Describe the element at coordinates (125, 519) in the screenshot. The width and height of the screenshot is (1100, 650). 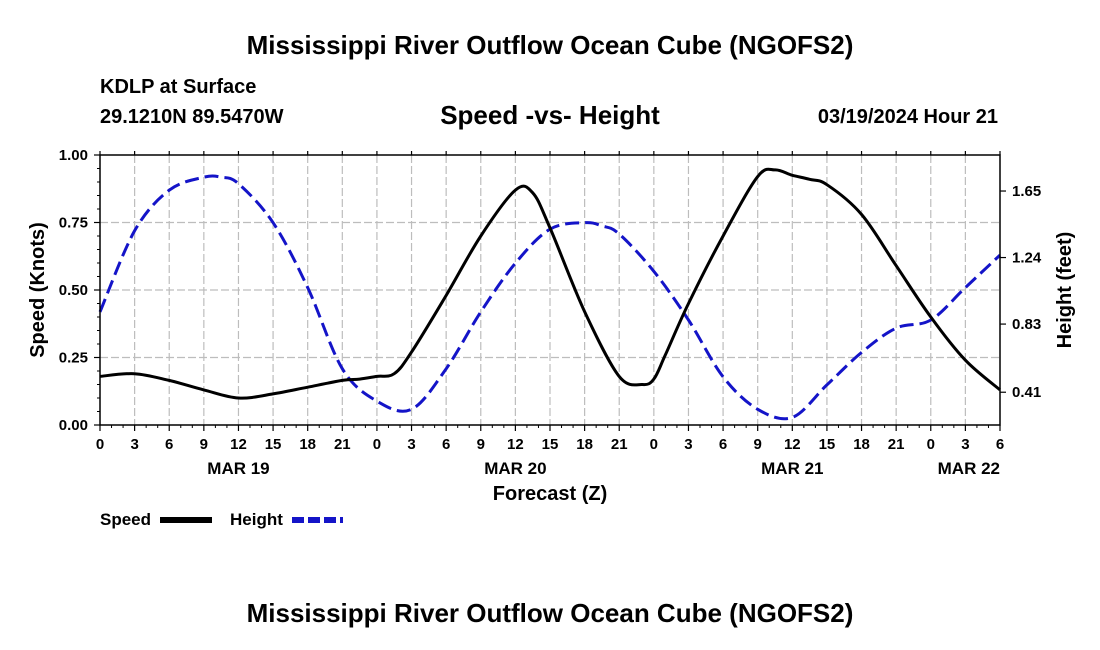
I see `legend-label-speed: Speed` at that location.